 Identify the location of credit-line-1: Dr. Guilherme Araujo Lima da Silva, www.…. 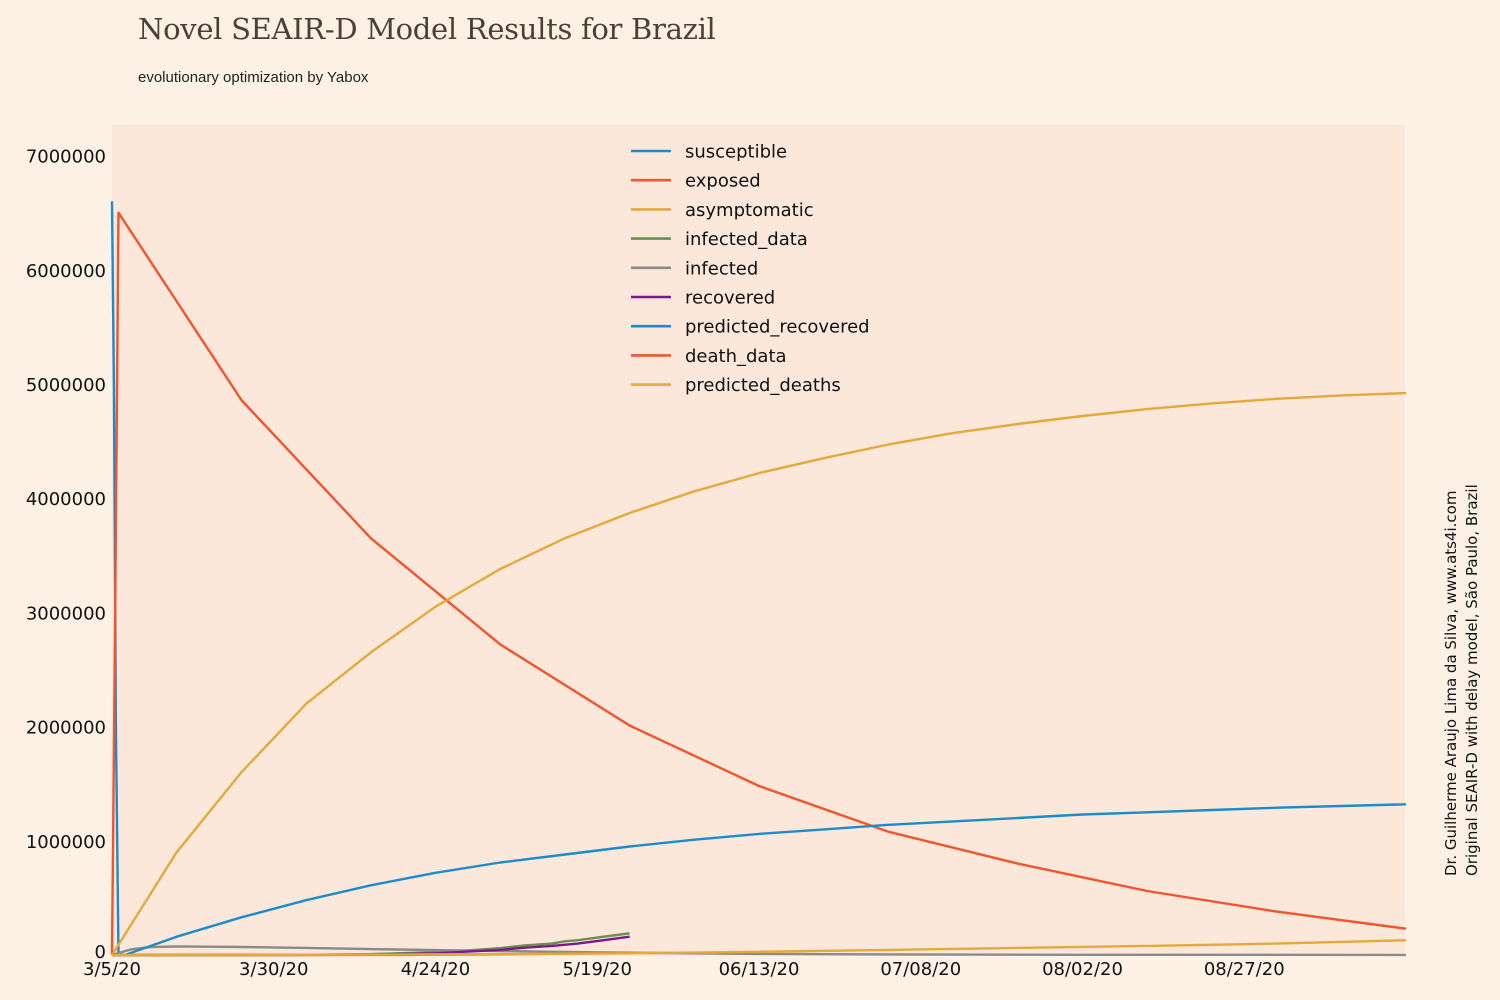
(1451, 683).